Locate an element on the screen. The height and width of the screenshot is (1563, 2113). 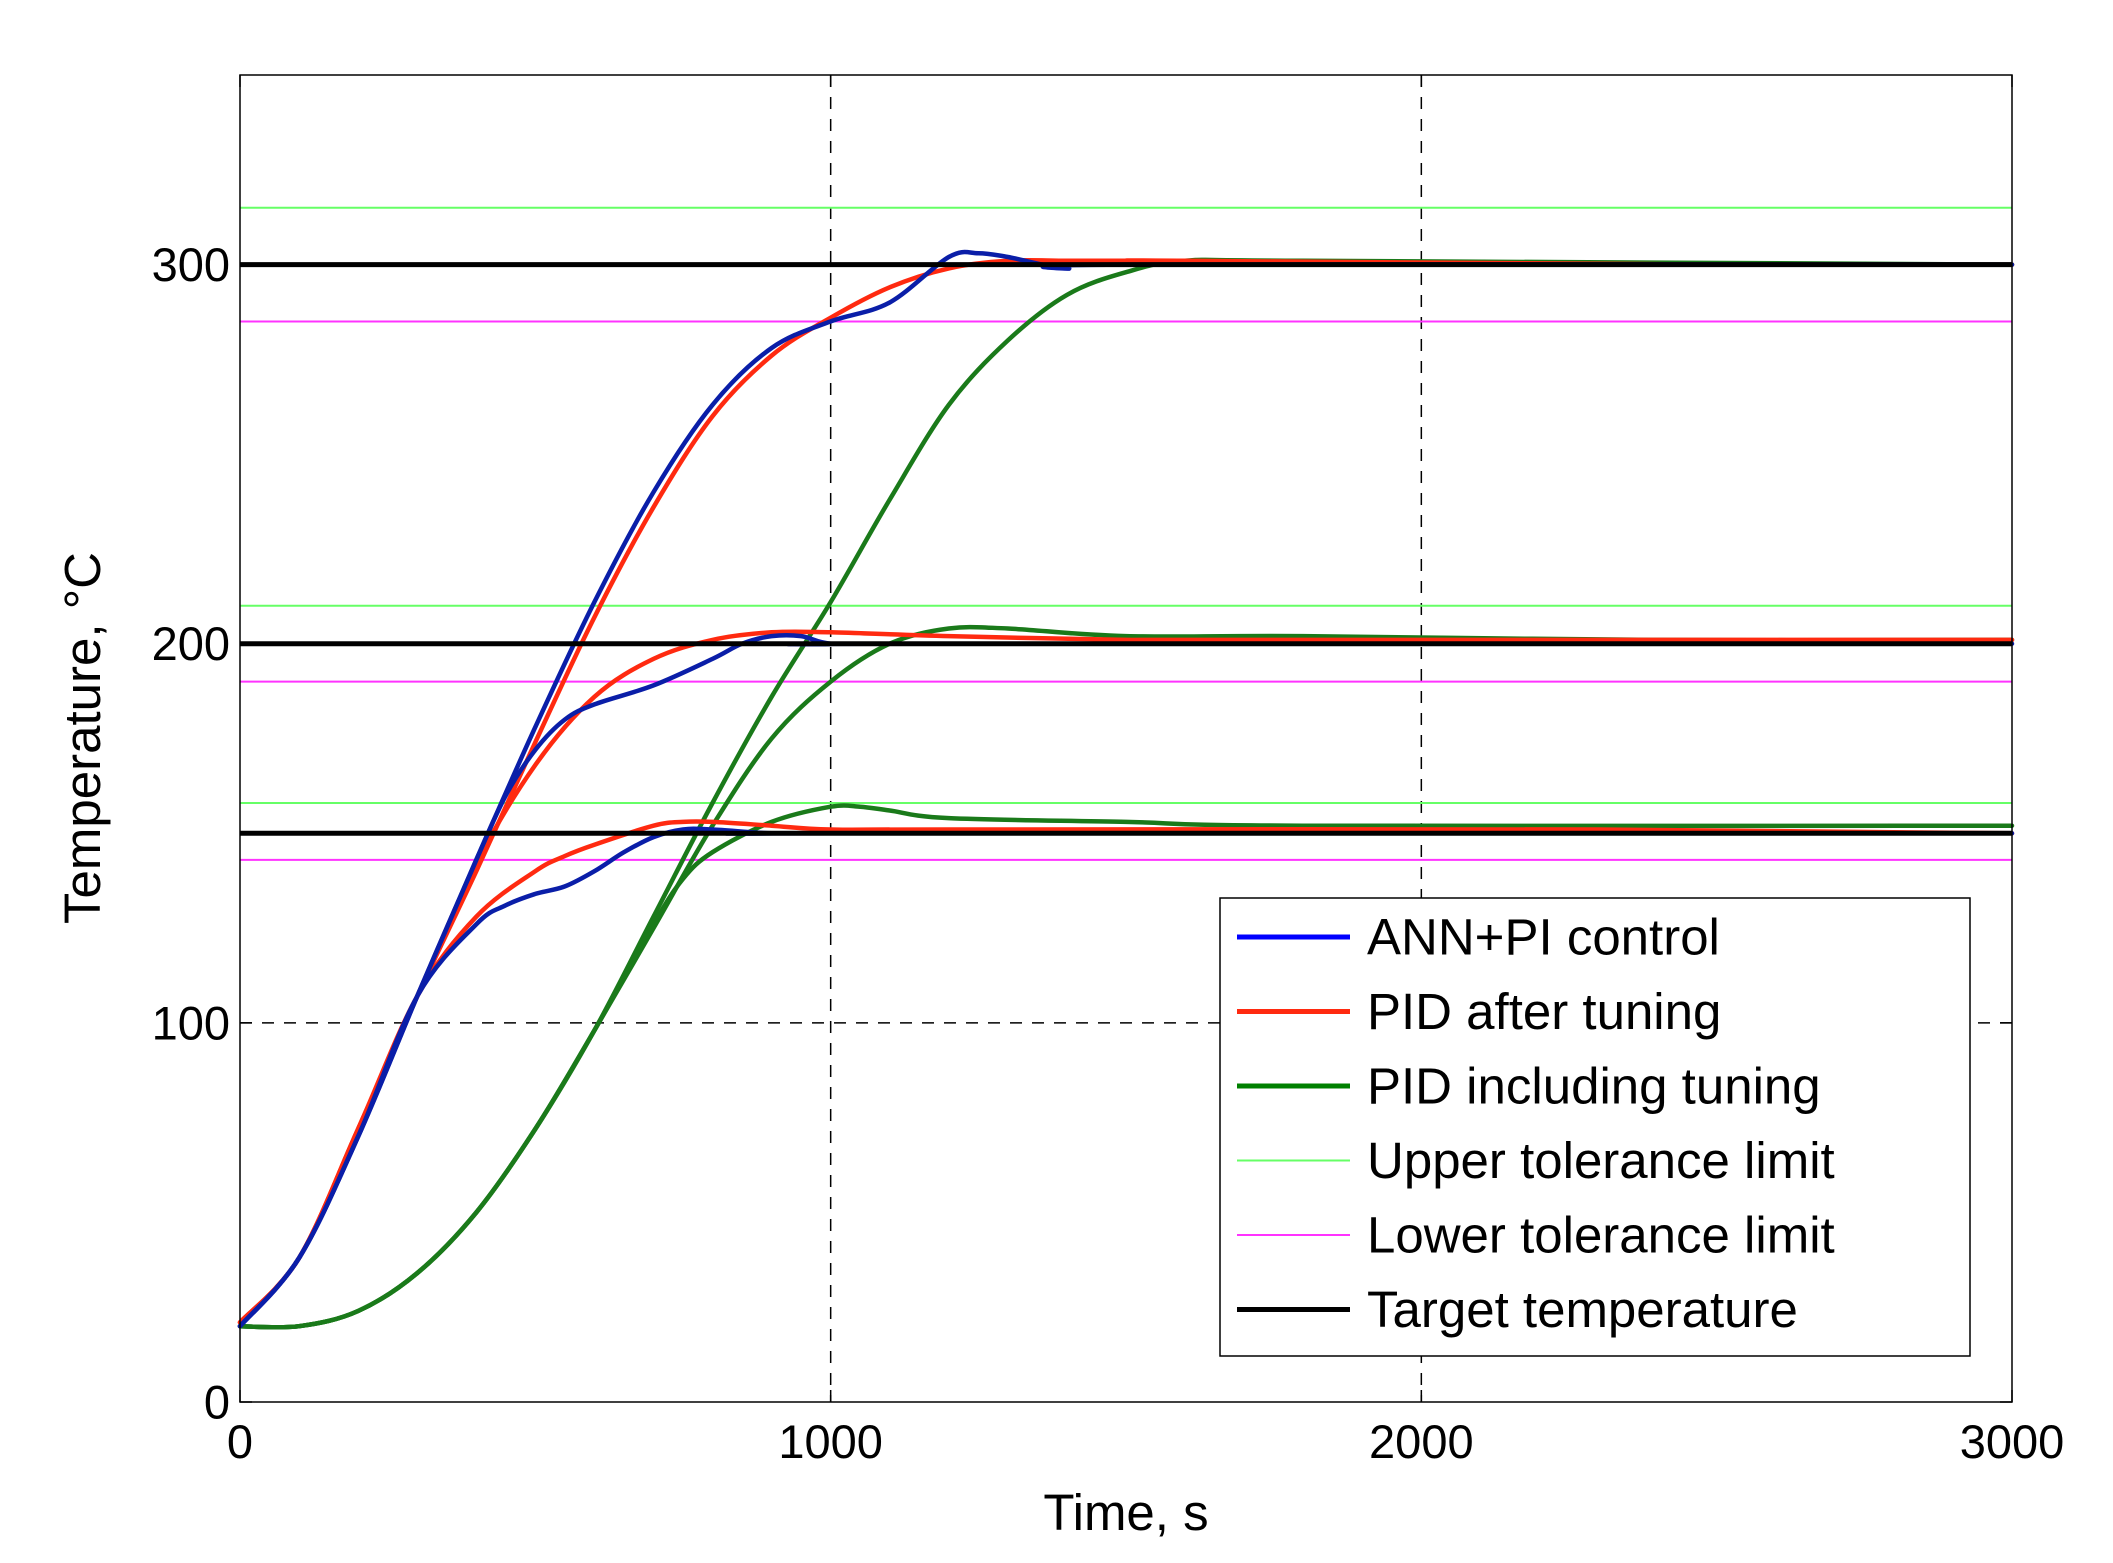
y-axis-label: Temperature, °C is located at coordinates (82, 738).